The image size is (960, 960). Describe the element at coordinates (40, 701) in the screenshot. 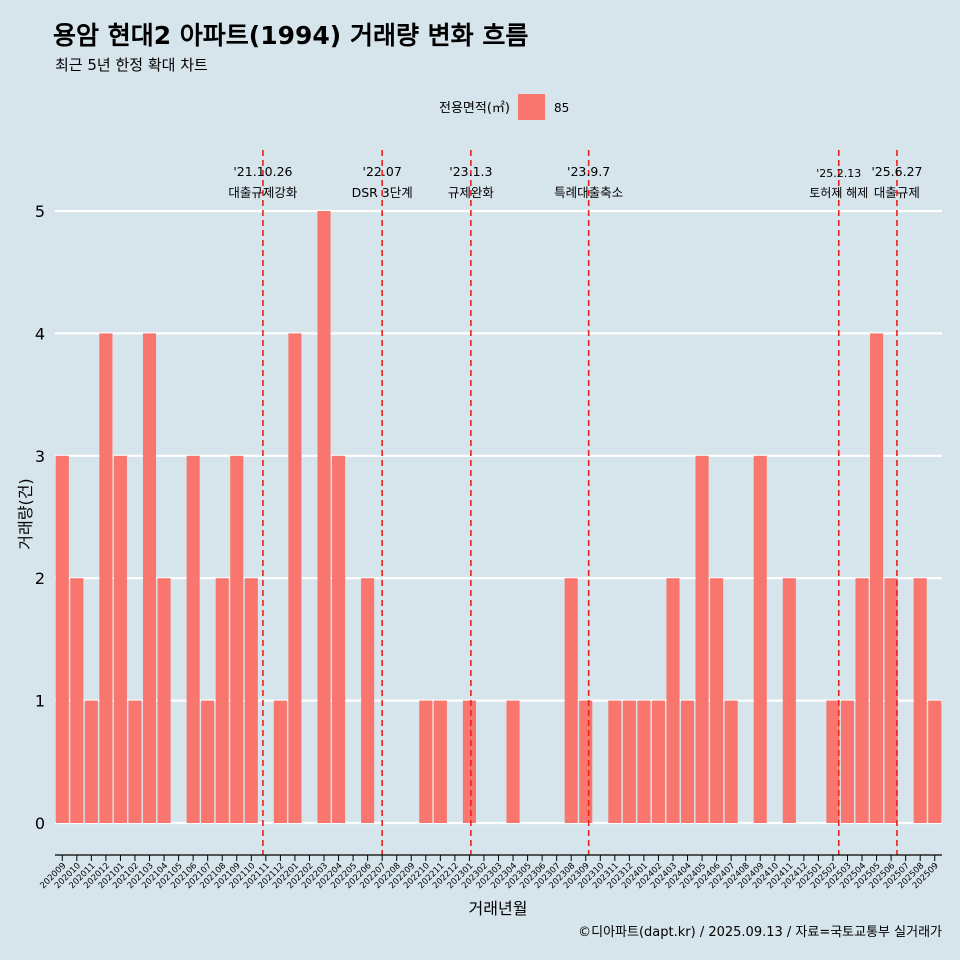

I see `y-tick-label-1: 1` at that location.